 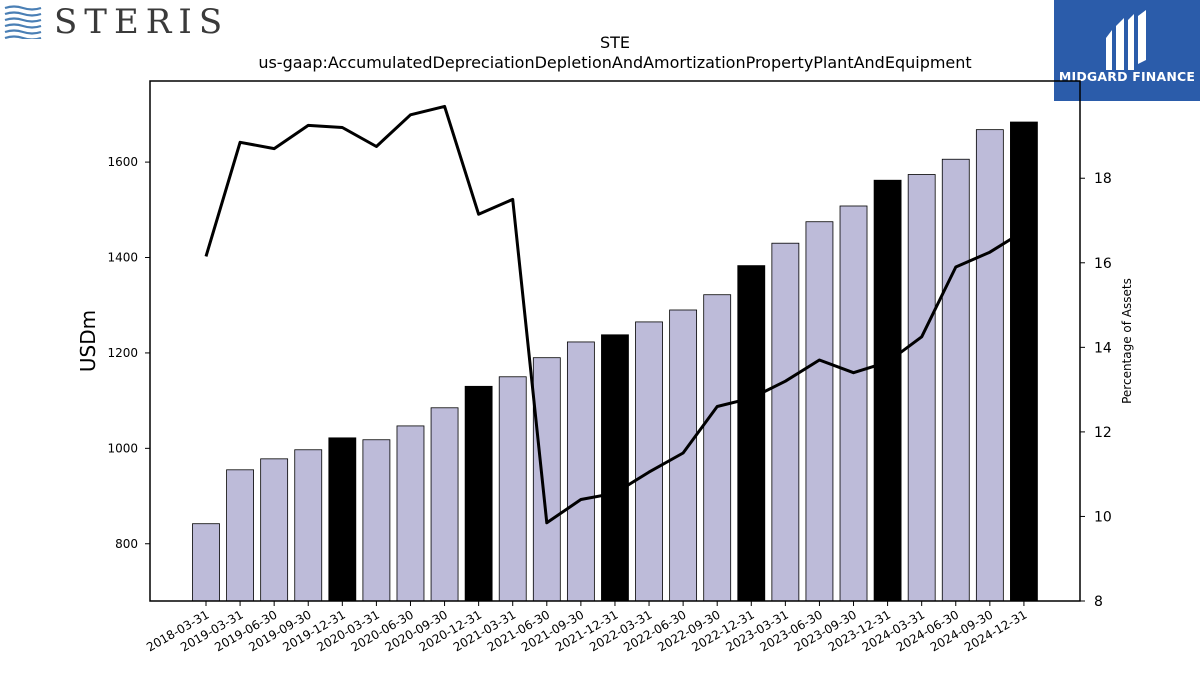 What do you see at coordinates (1103, 517) in the screenshot?
I see `y2-tick-label: 10` at bounding box center [1103, 517].